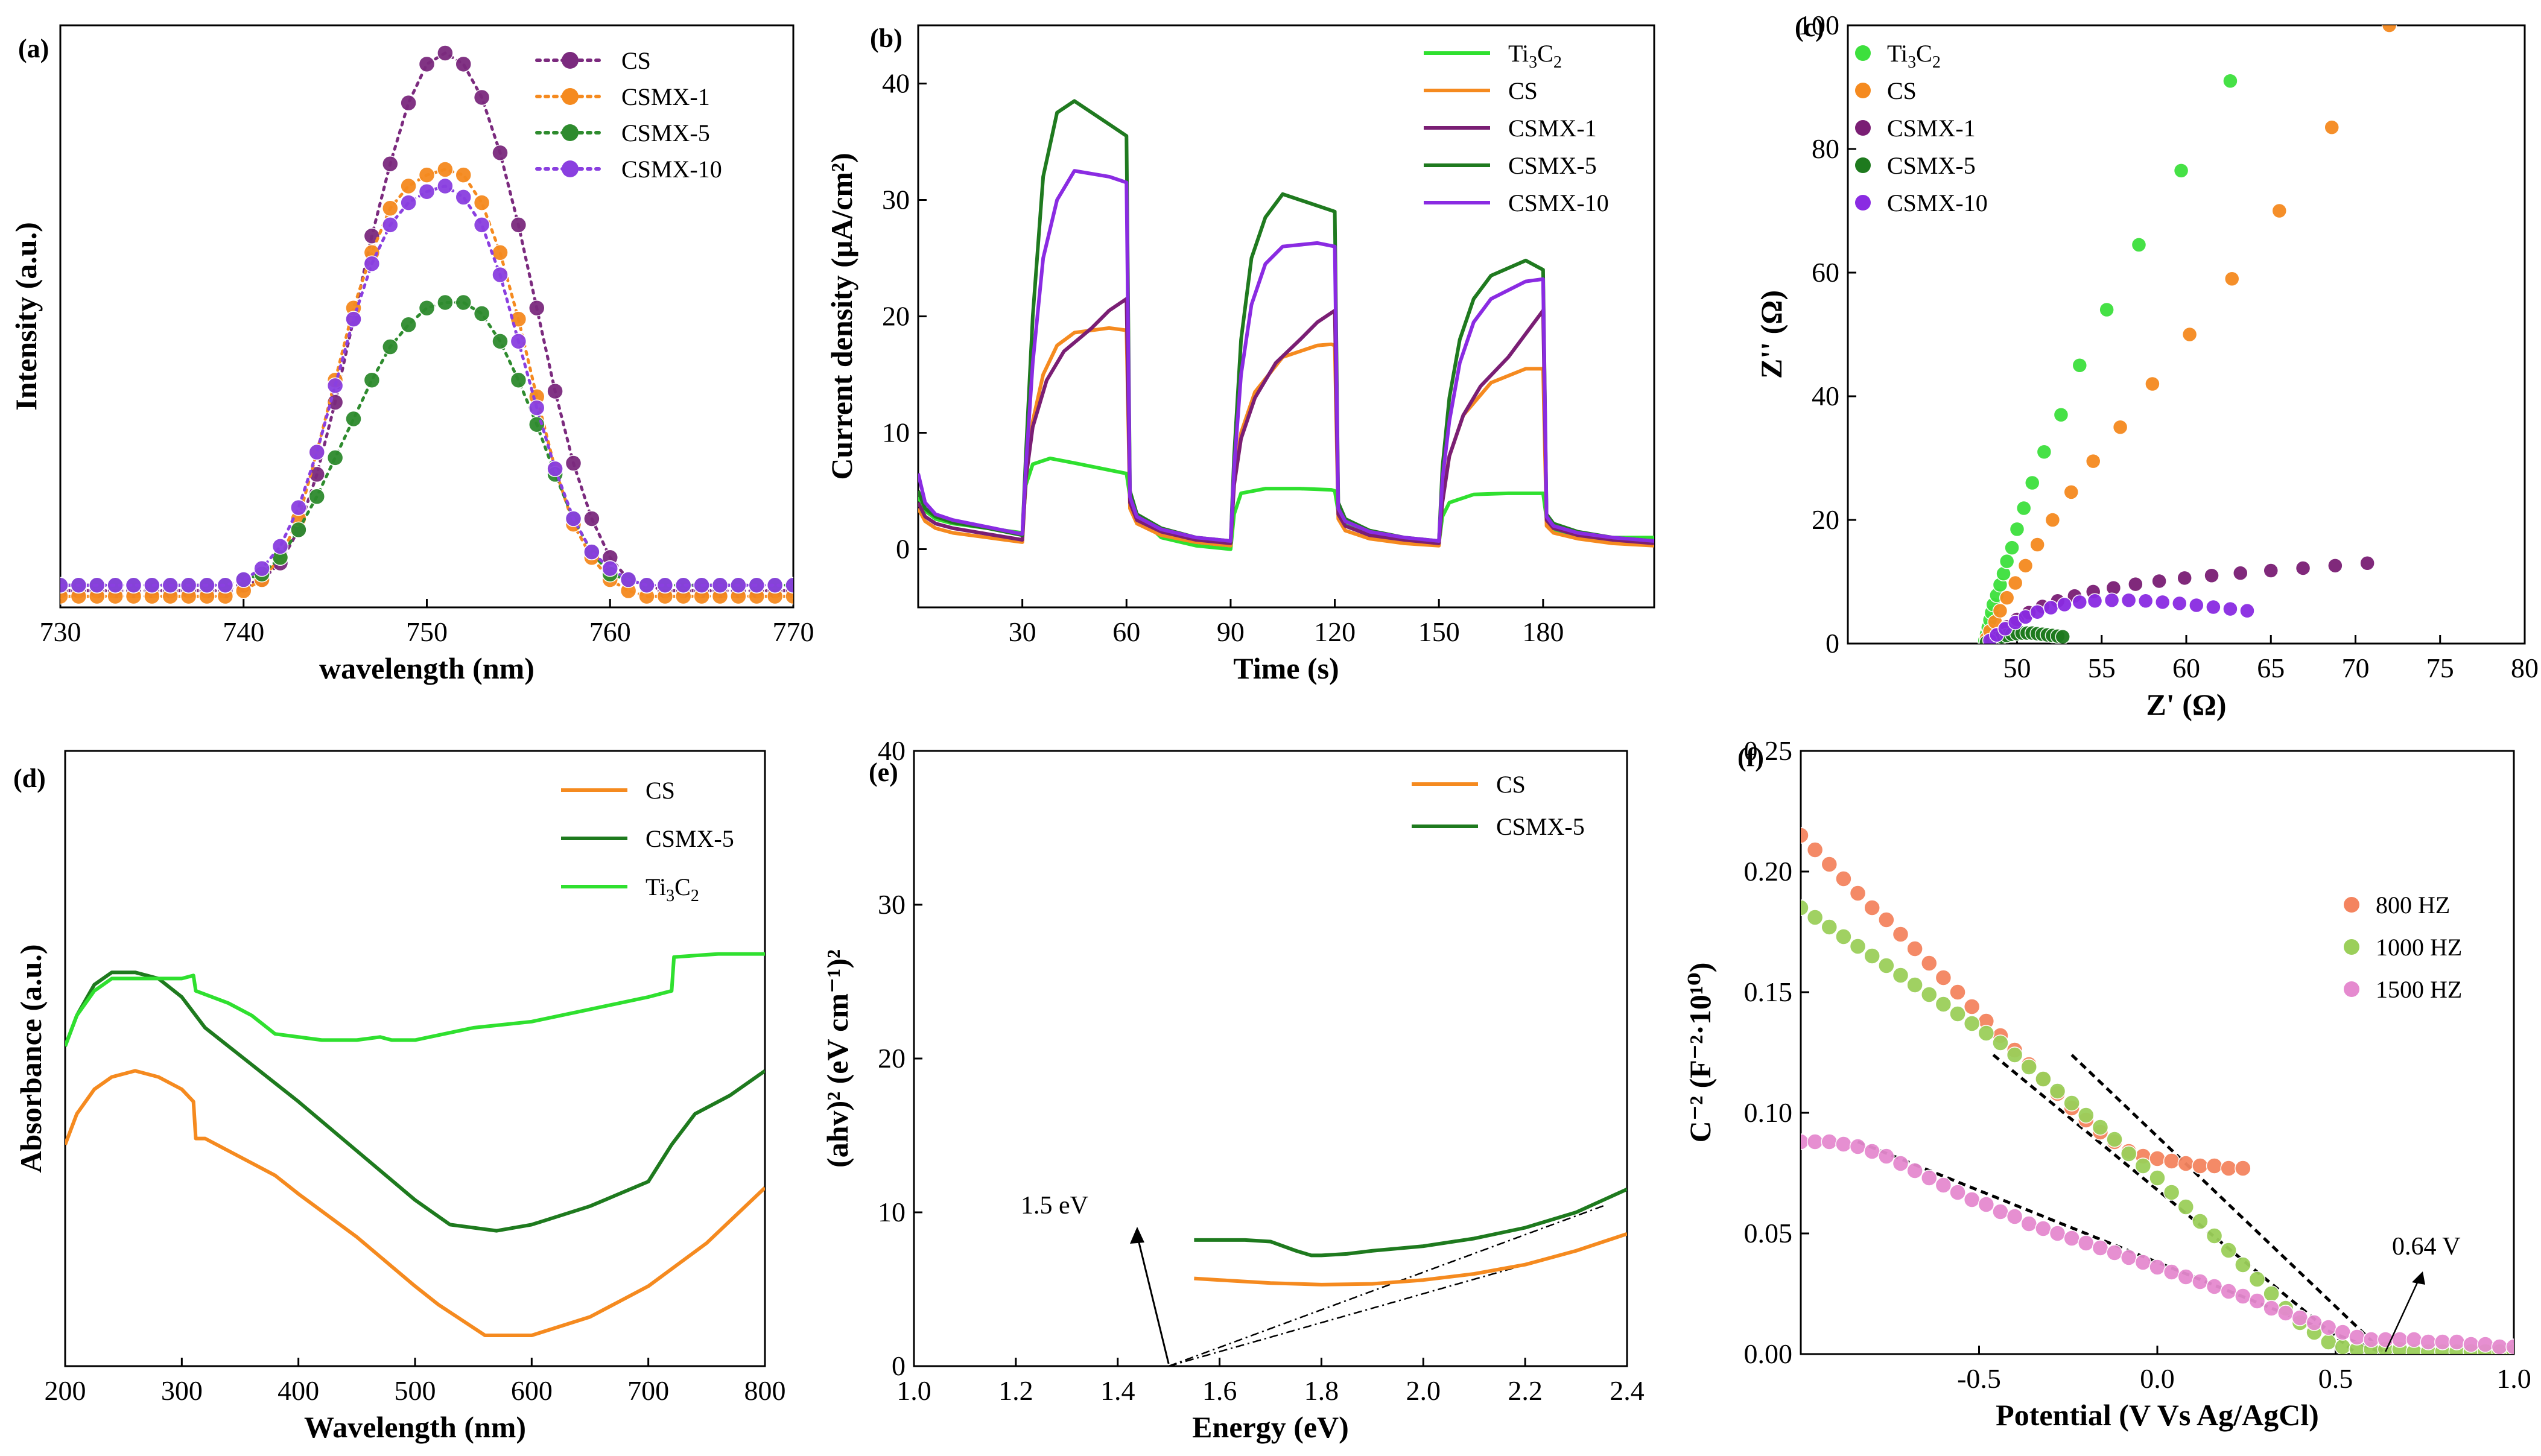 Image resolution: width=2541 pixels, height=1456 pixels. What do you see at coordinates (182, 1390) in the screenshot?
I see `x-tick-label: 300` at bounding box center [182, 1390].